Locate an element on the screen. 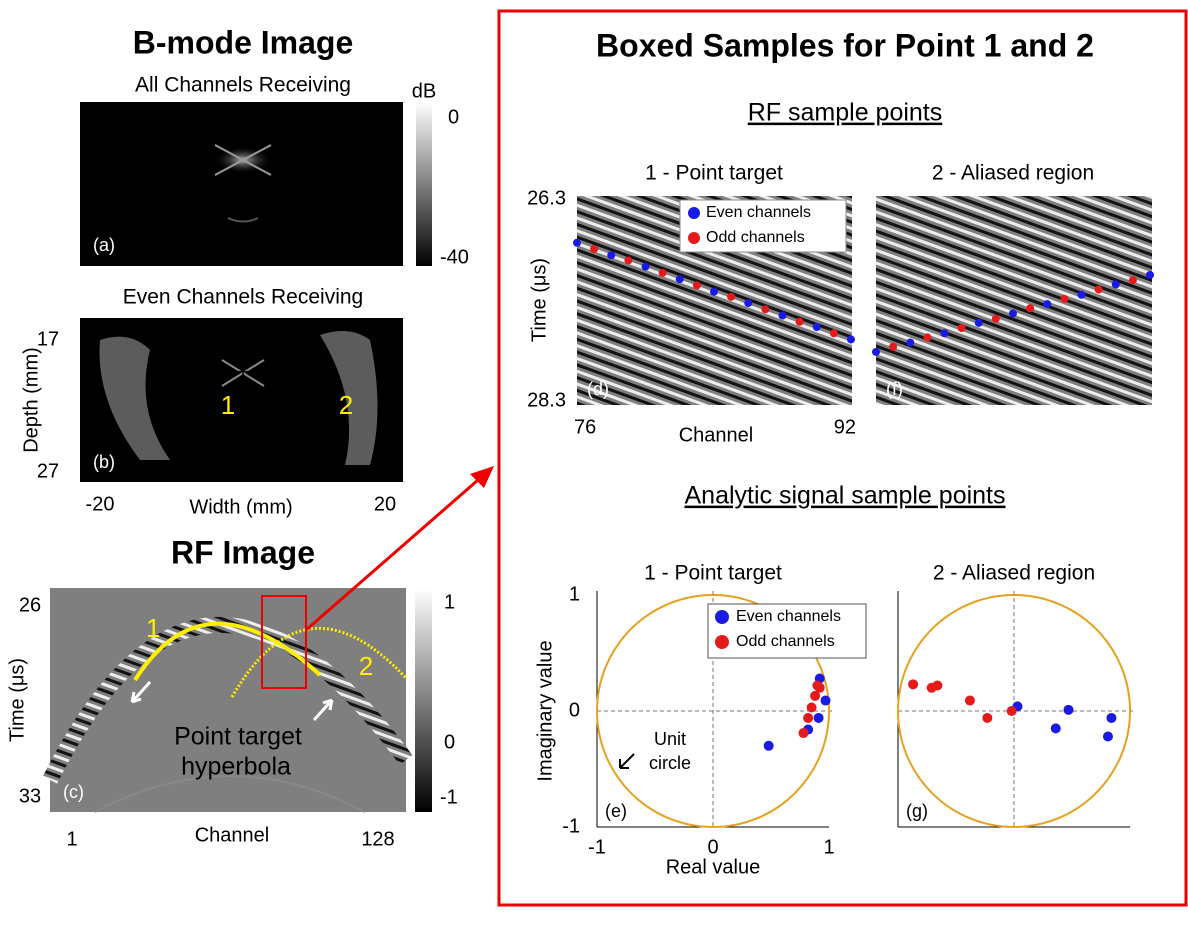  selection-box is located at coordinates (284, 642).